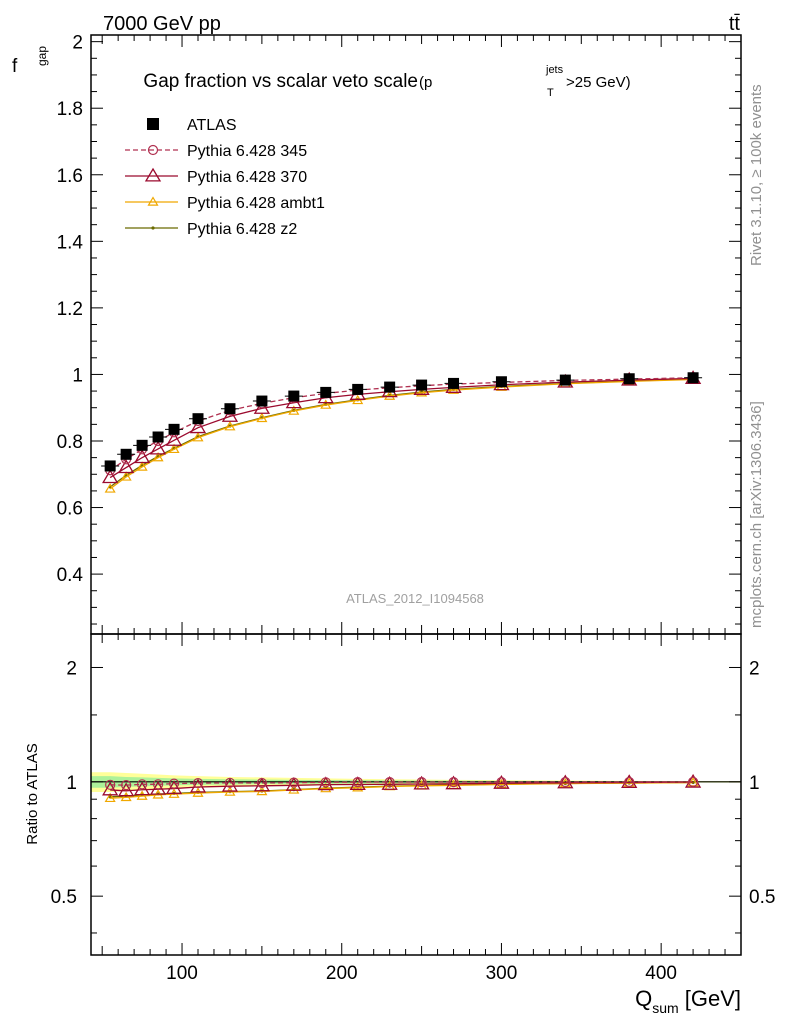  Describe the element at coordinates (643, 998) in the screenshot. I see `x-label-q: Q` at that location.